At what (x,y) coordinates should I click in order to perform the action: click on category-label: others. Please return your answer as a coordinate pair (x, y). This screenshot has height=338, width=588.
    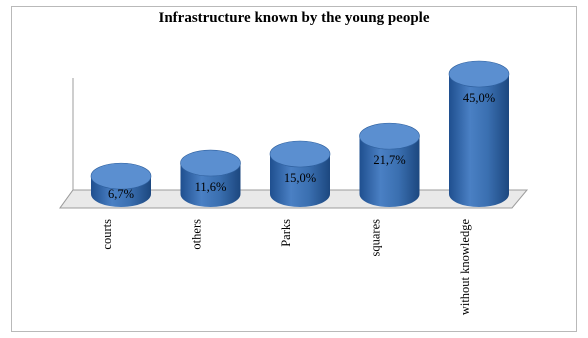
    Looking at the image, I should click on (196, 234).